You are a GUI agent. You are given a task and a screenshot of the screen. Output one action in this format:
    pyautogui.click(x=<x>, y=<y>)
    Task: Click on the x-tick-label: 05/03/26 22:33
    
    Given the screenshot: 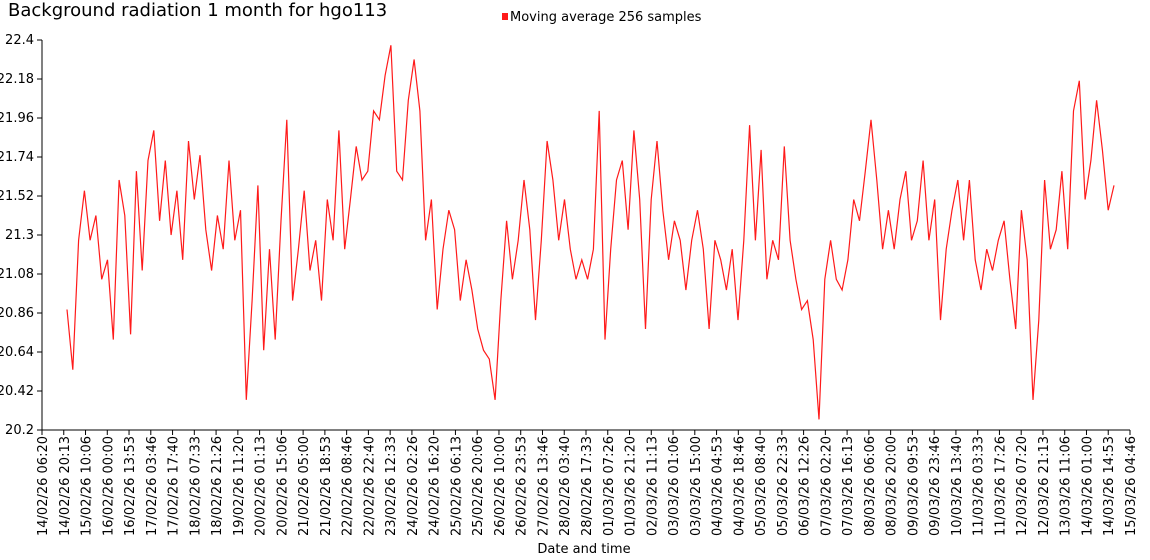 What is the action you would take?
    pyautogui.click(x=783, y=486)
    